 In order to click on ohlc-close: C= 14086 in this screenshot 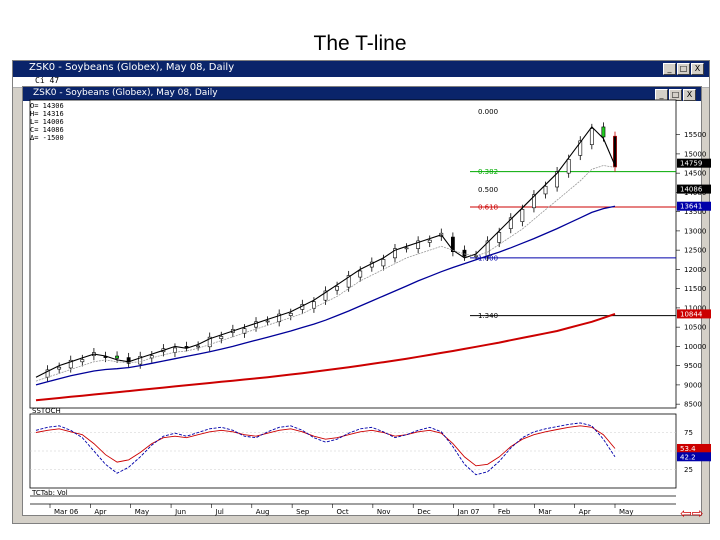, I will do `click(47, 130)`.